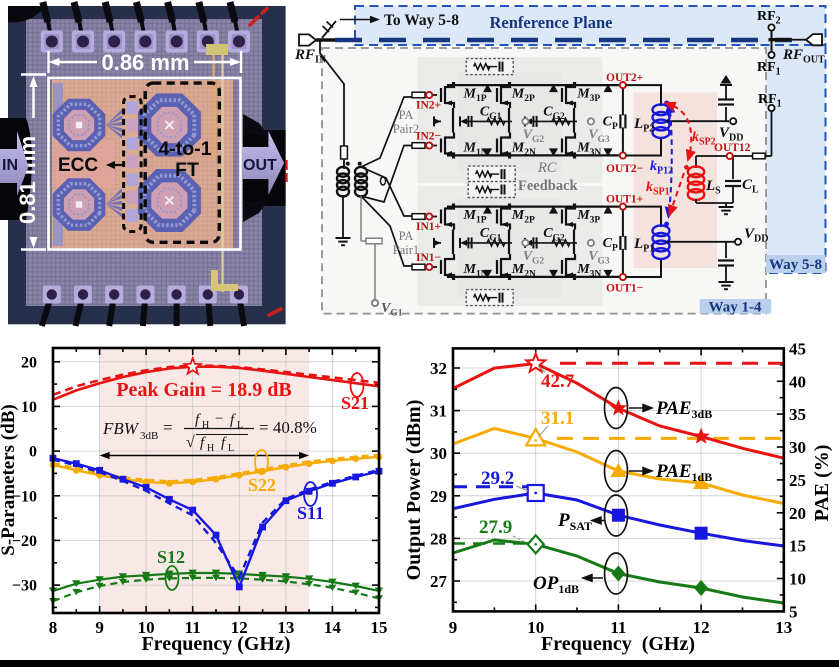 This screenshot has height=667, width=839. What do you see at coordinates (428, 258) in the screenshot?
I see `svg-text: IN1−` at bounding box center [428, 258].